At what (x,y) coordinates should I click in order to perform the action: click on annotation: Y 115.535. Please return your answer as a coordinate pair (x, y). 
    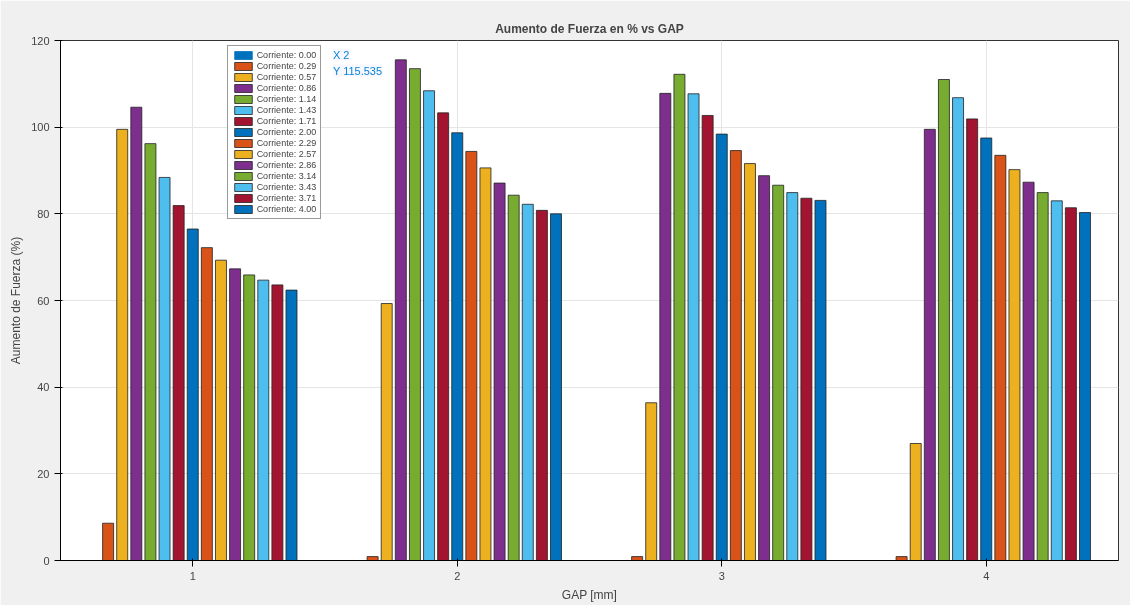
    Looking at the image, I should click on (357, 70).